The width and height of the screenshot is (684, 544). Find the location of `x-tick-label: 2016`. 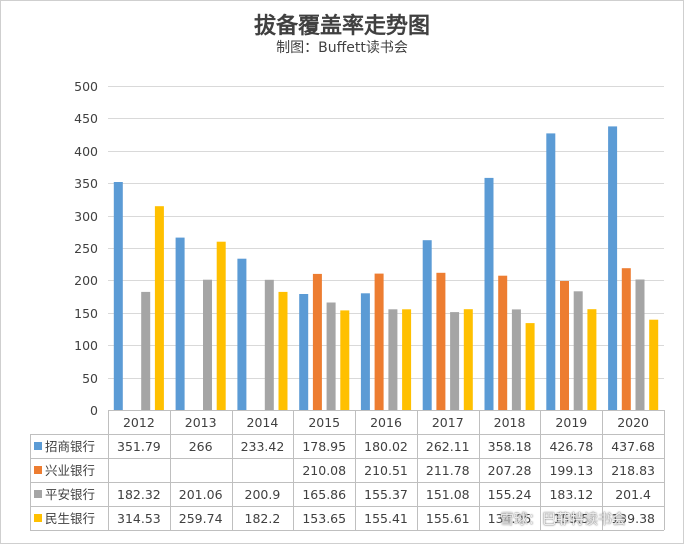

x-tick-label: 2016 is located at coordinates (386, 422).